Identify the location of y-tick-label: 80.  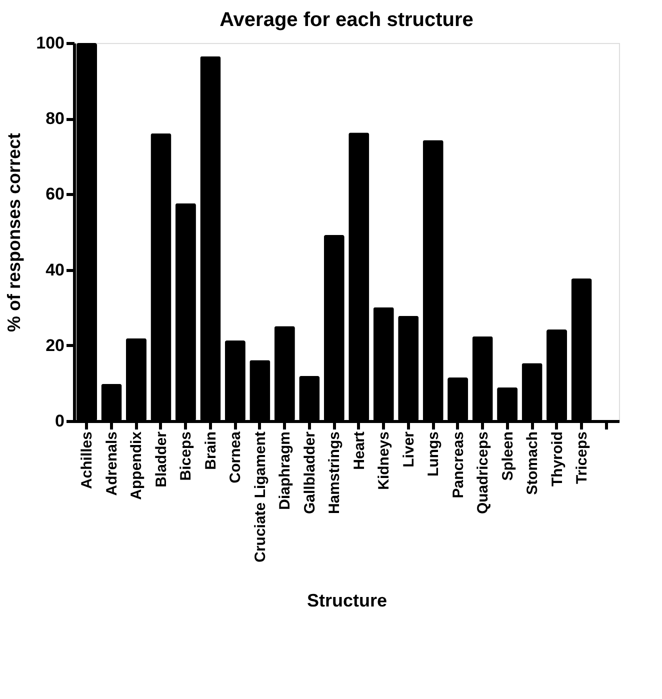
(55, 118).